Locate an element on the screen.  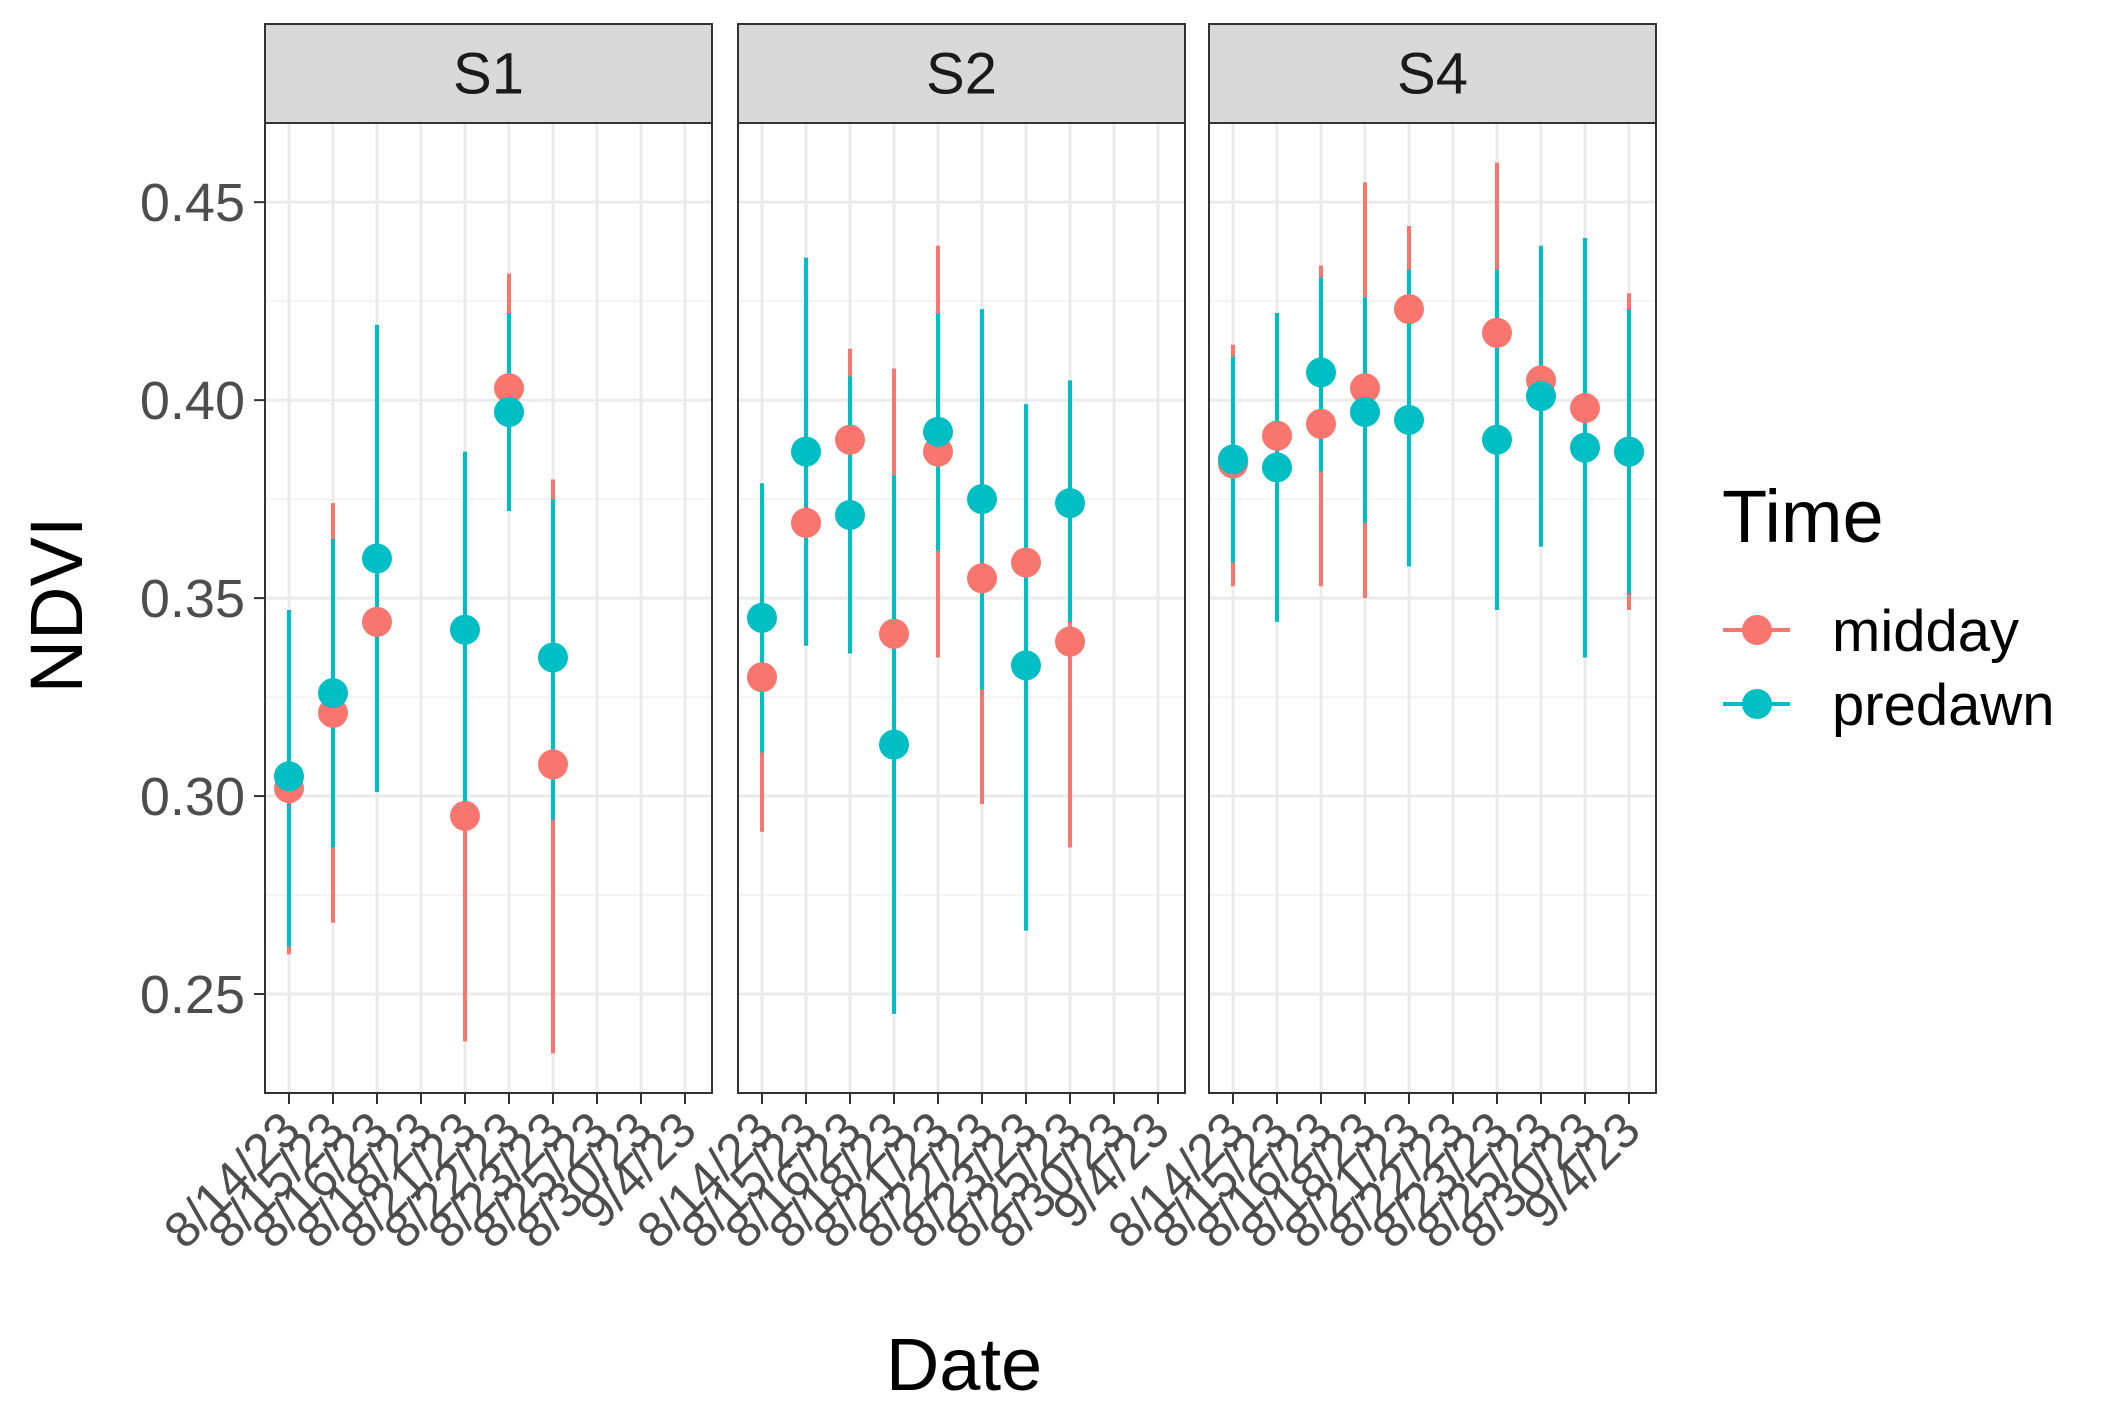
legend-entry-predawn: predawn is located at coordinates (1888, 705).